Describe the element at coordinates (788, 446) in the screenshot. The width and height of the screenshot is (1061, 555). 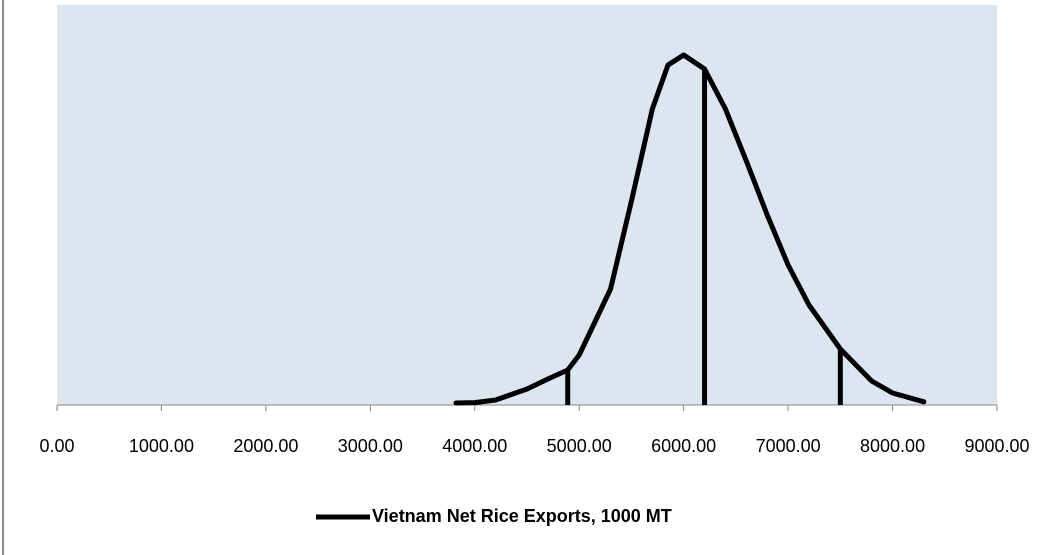
I see `x-tick-label: 7000.00` at that location.